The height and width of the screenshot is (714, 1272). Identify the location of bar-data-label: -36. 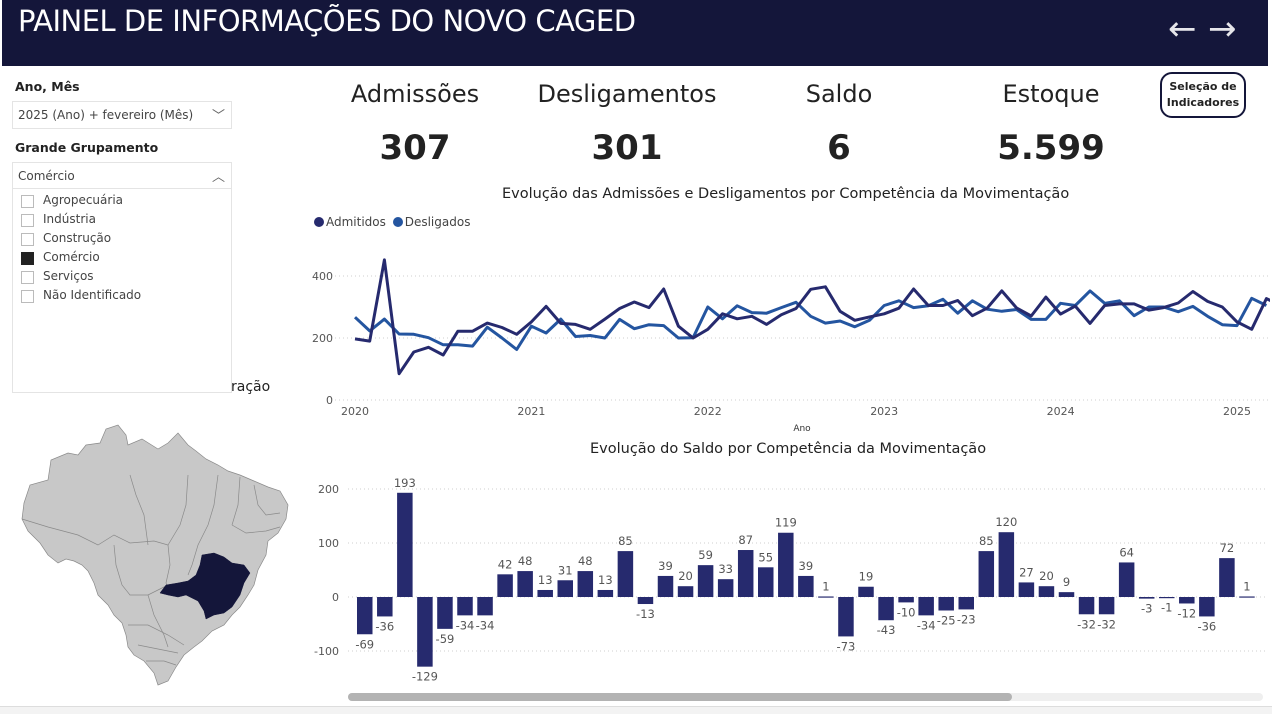
(1206, 626).